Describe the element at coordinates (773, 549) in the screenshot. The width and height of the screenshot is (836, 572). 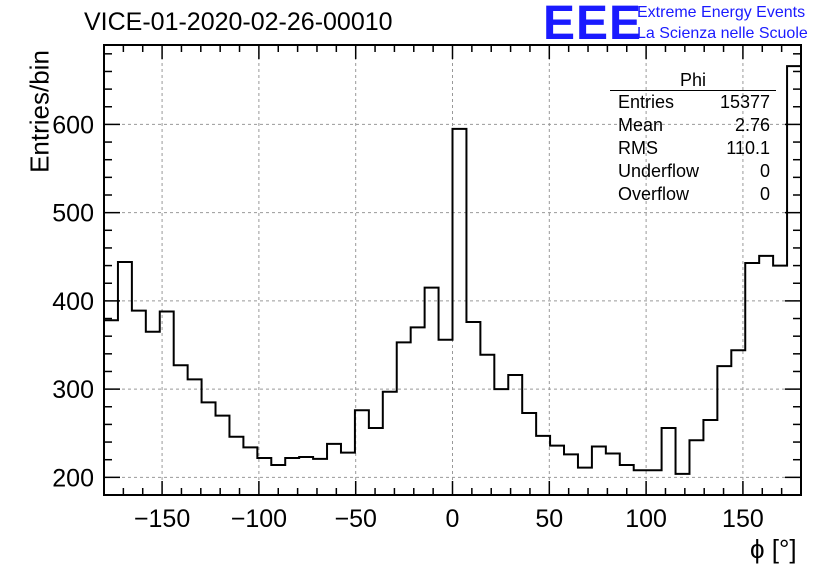
I see `x-axis-label: ϕ [°]` at that location.